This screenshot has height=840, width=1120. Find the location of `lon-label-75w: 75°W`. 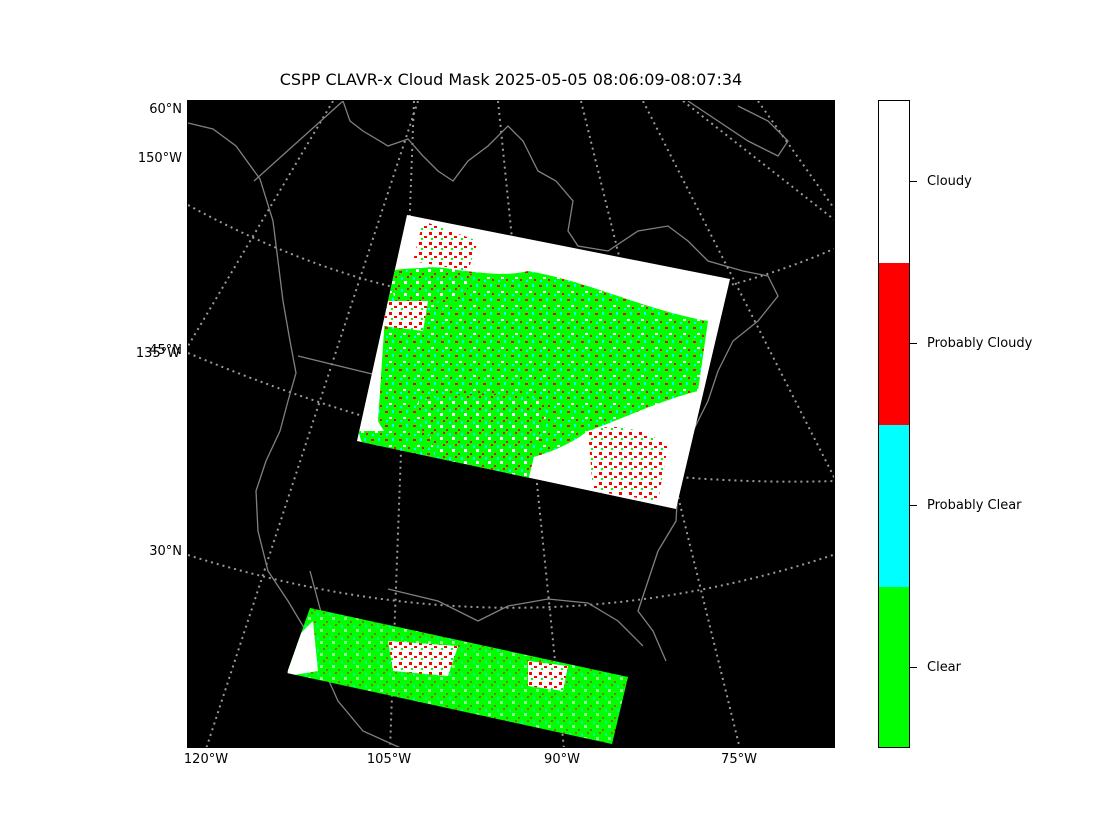

lon-label-75w: 75°W is located at coordinates (739, 759).